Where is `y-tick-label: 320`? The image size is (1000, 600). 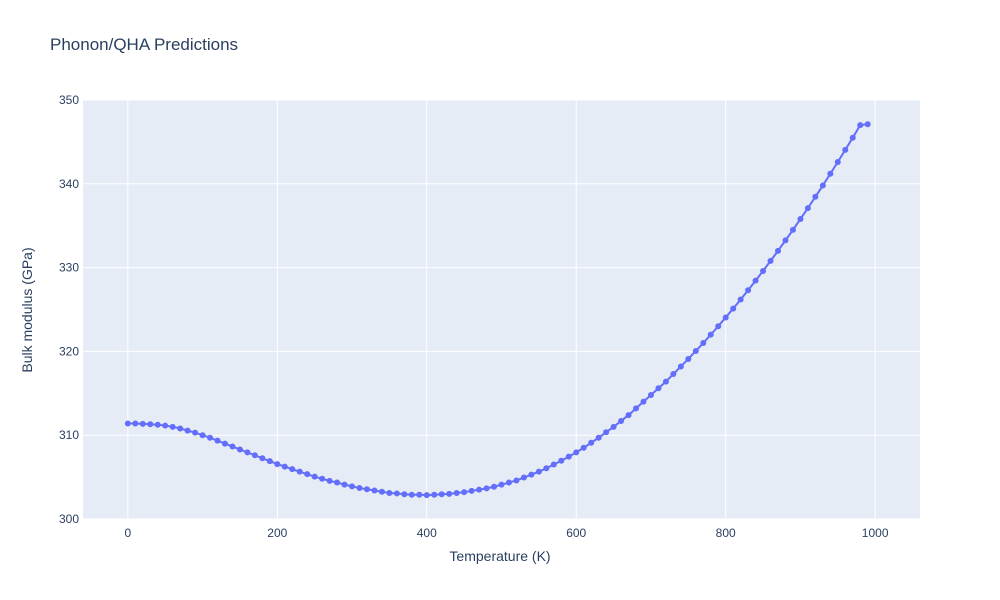 y-tick-label: 320 is located at coordinates (69, 351).